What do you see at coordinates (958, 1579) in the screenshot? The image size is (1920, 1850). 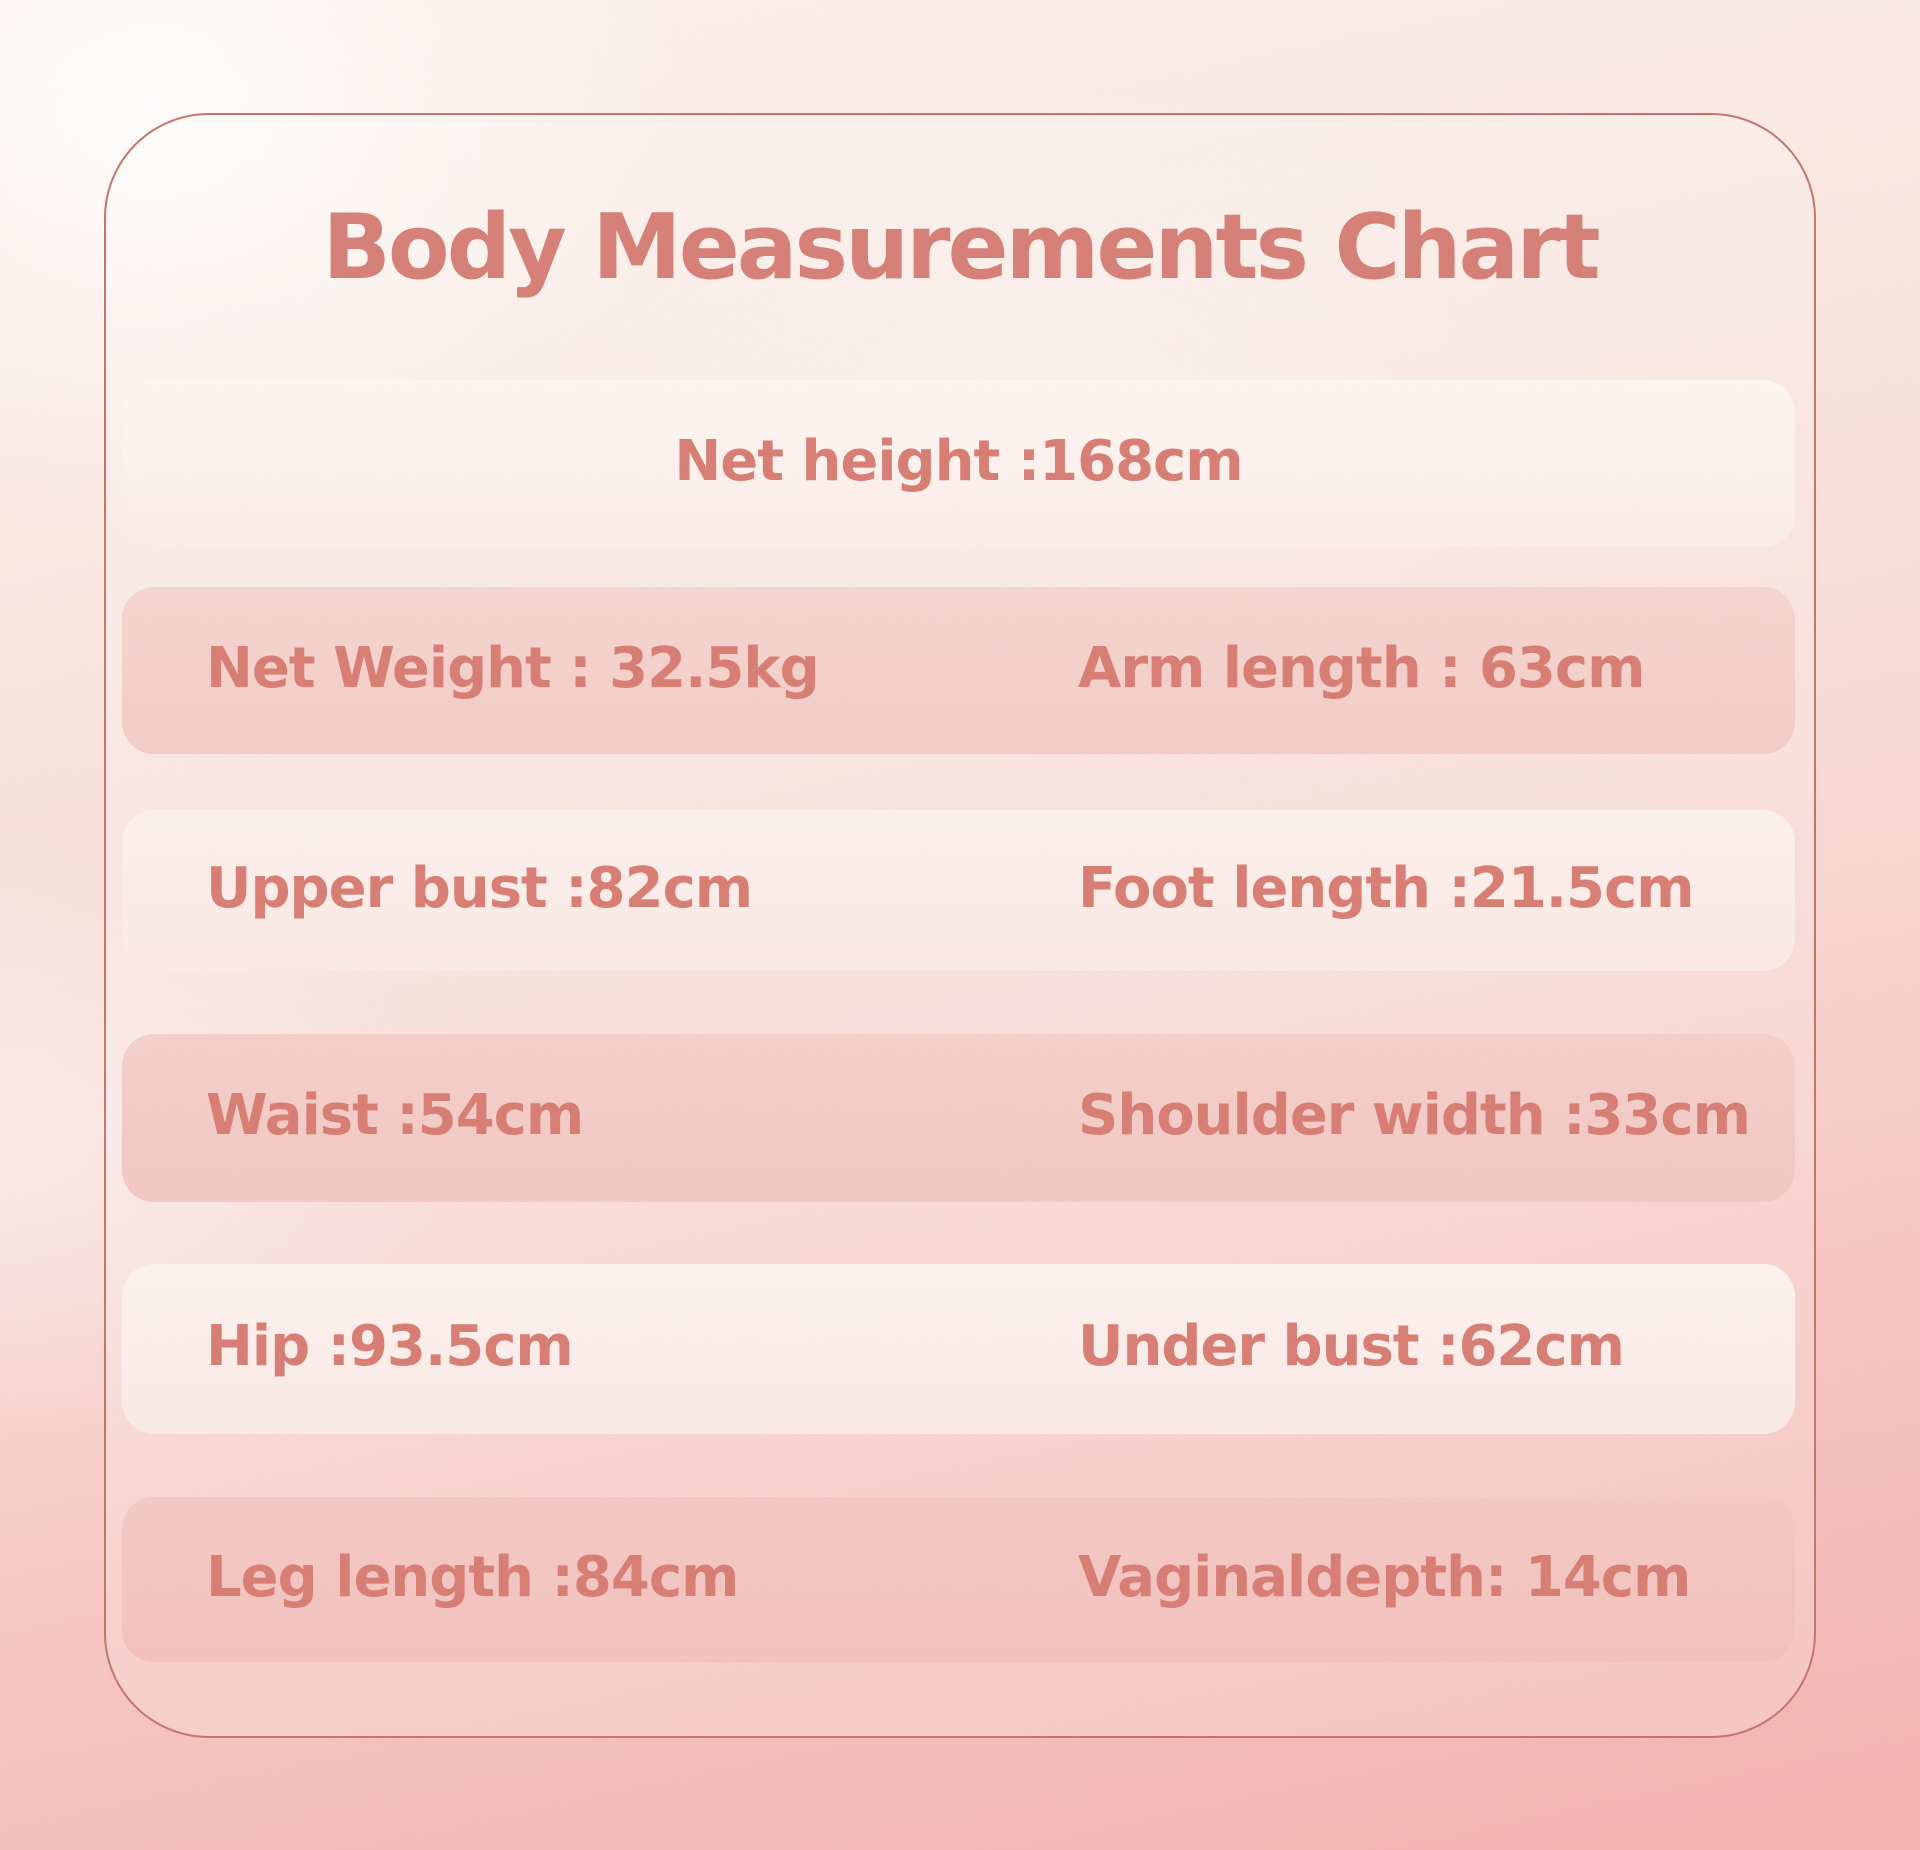 I see `measurement-row-leg-depth: Leg length :84cm Vaginaldepth: 14cm` at bounding box center [958, 1579].